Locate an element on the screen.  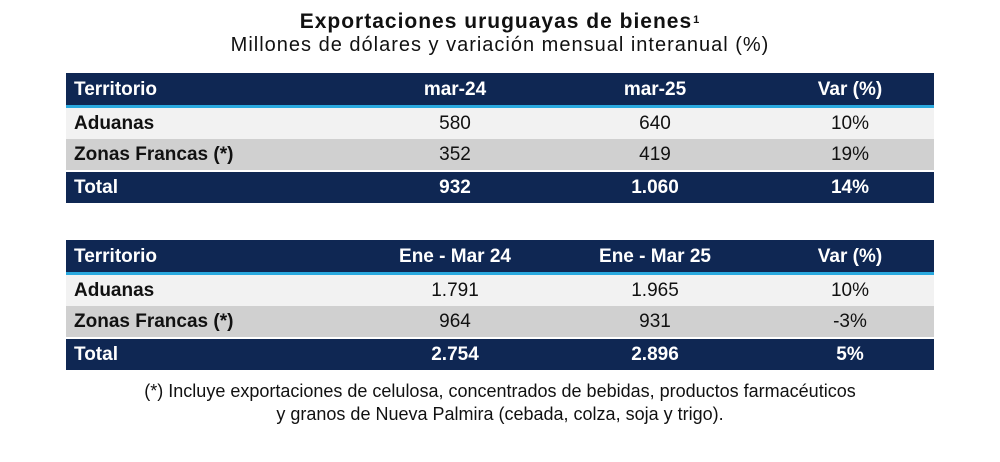
total-row: Total 932 1.060 14% is located at coordinates (500, 187).